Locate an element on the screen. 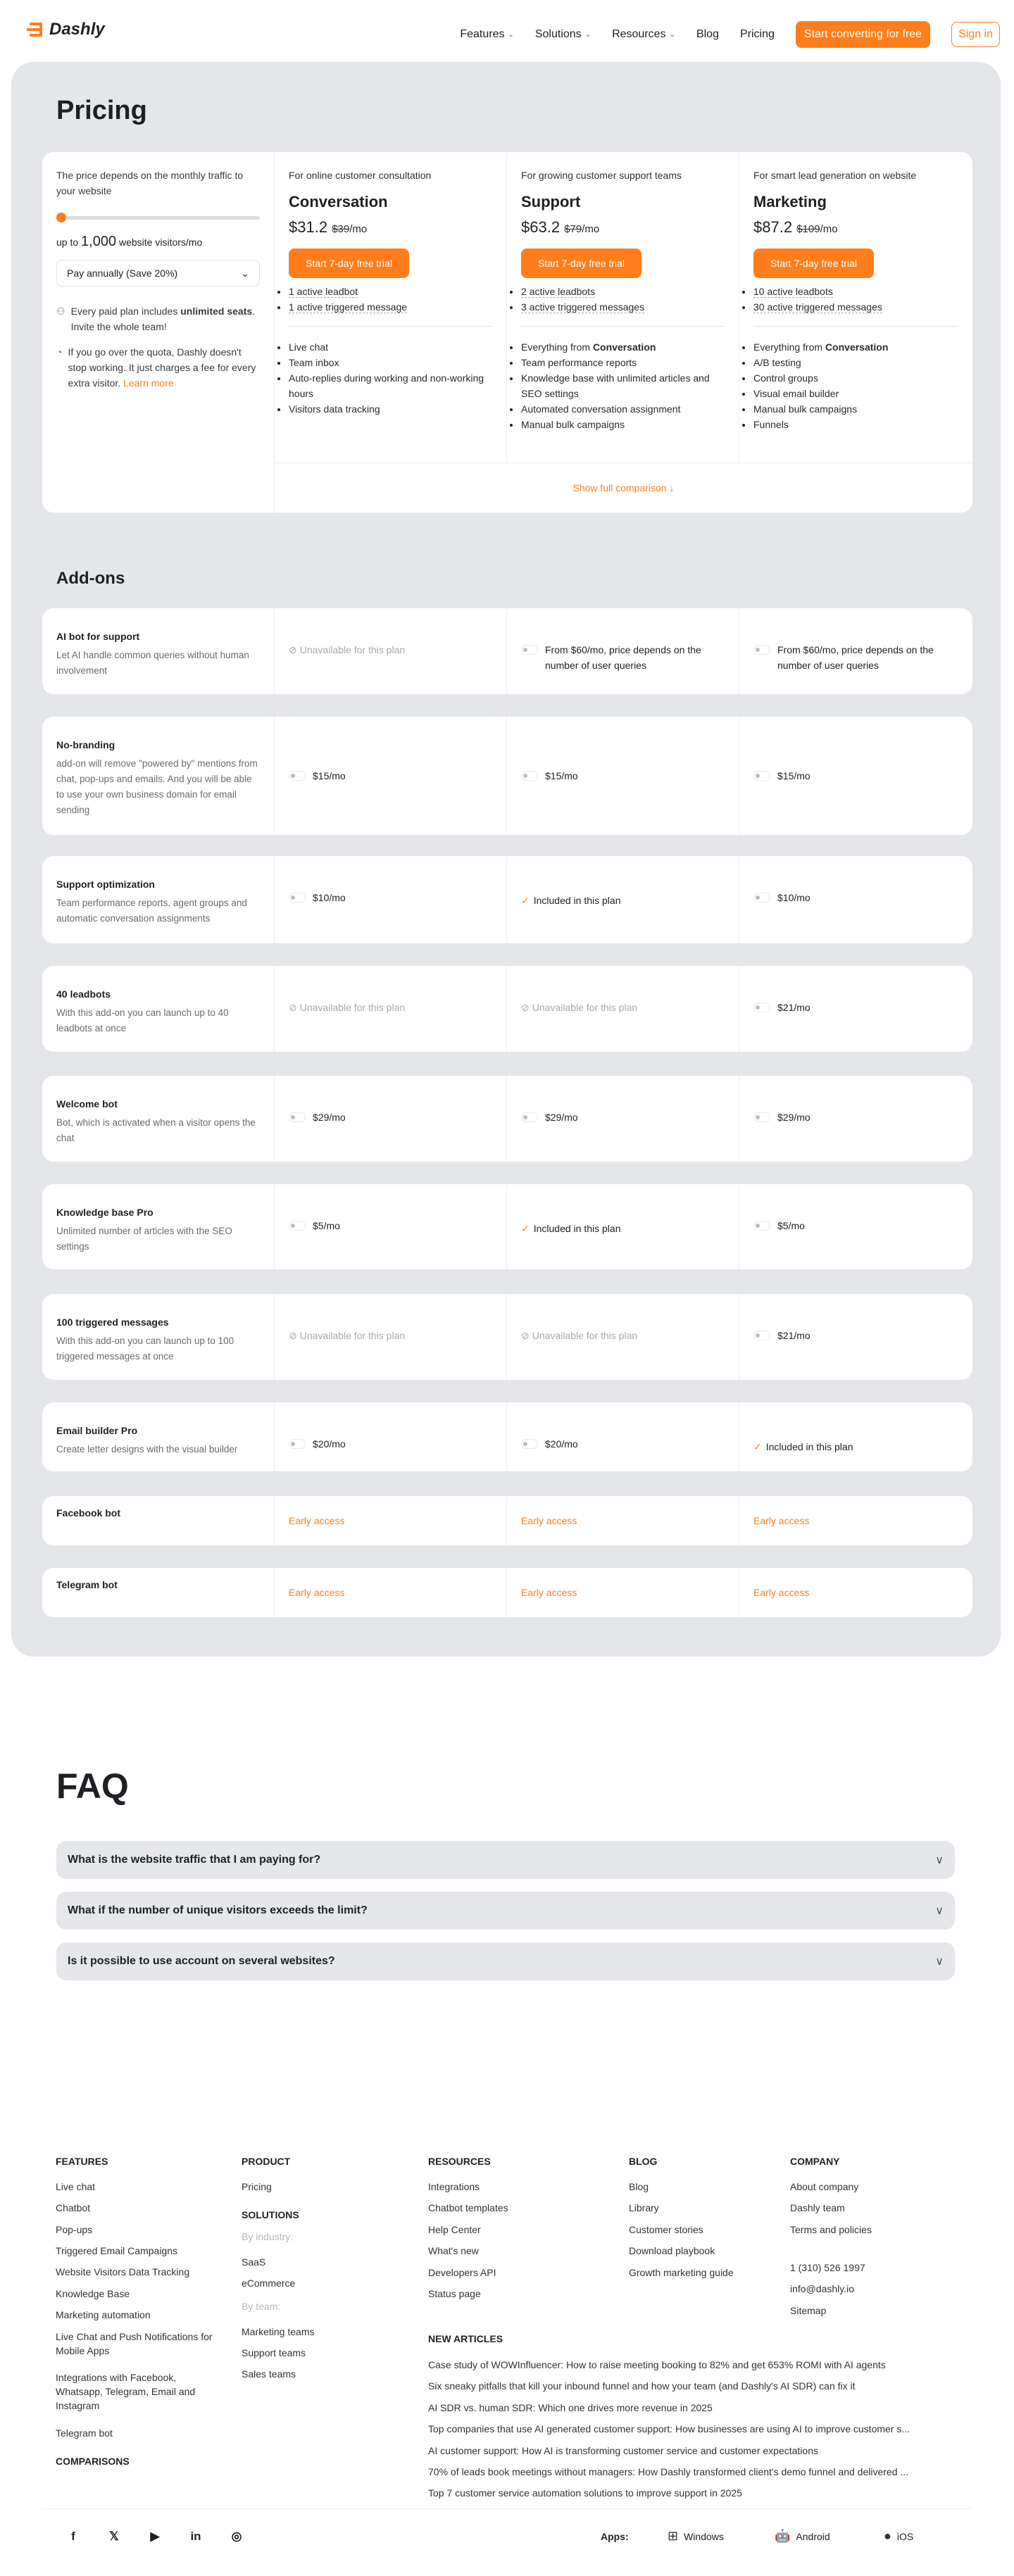 This screenshot has width=1014, height=2576. footer-link: Status page is located at coordinates (455, 2294).